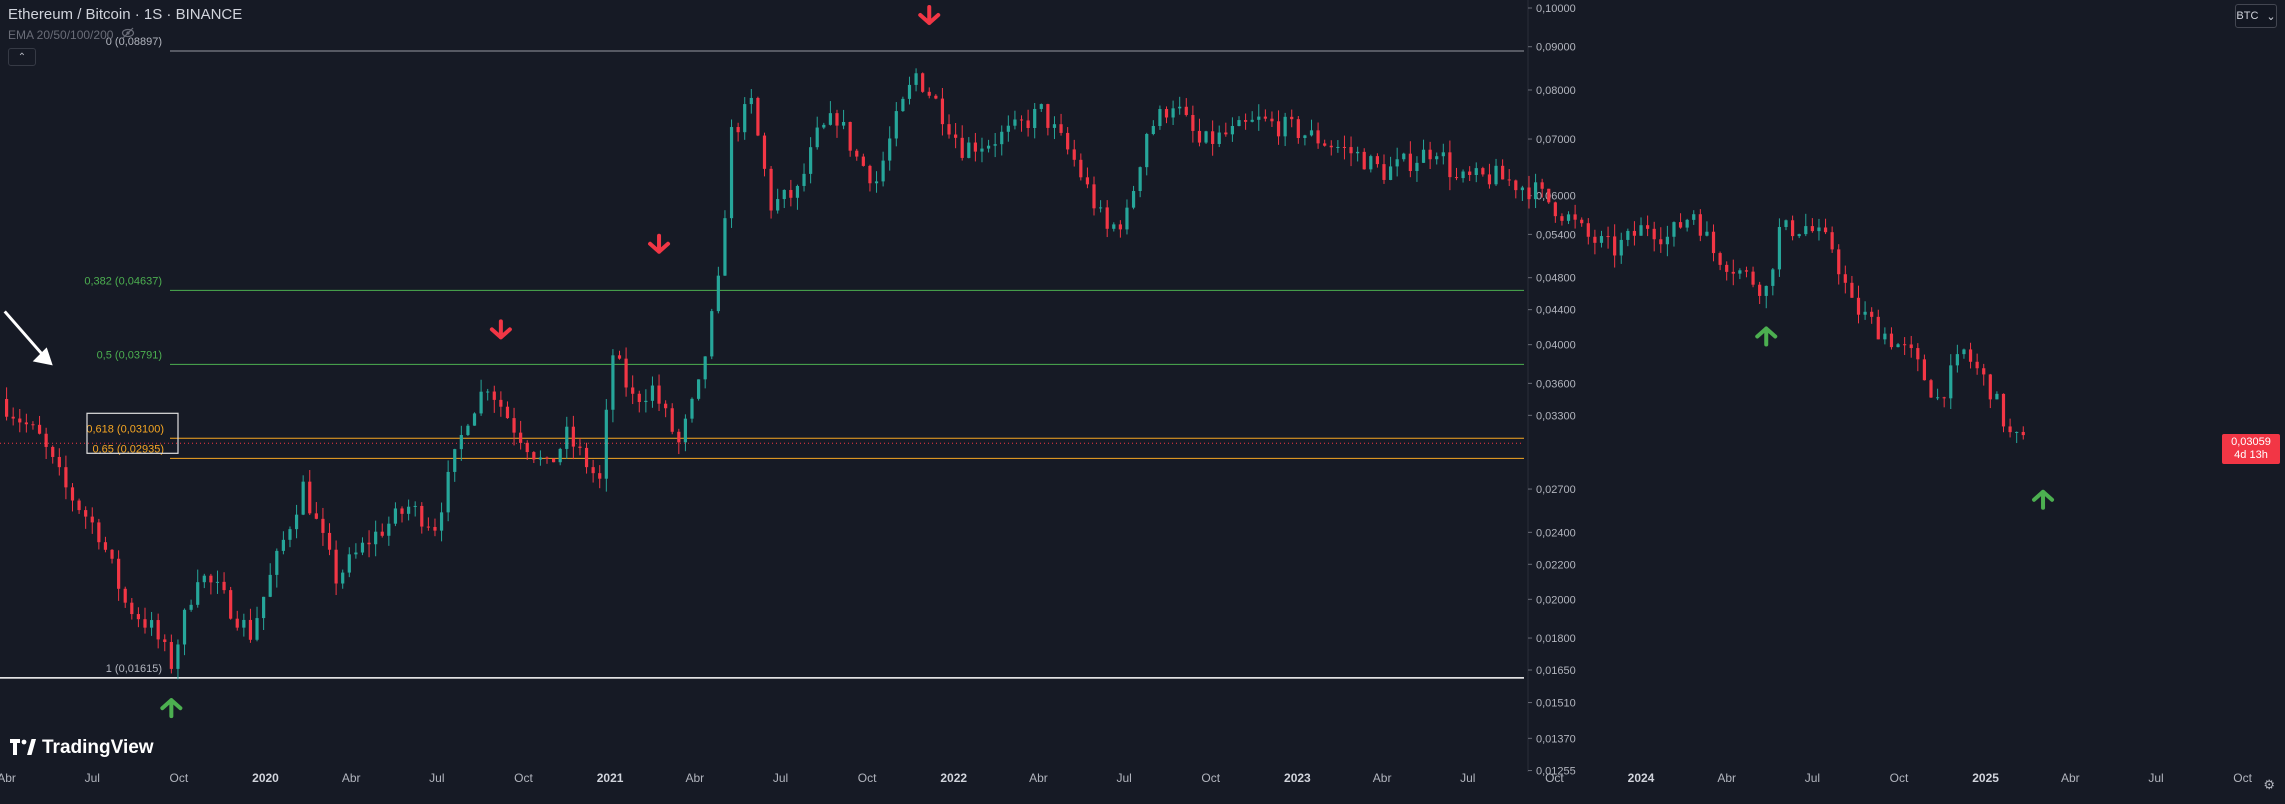  What do you see at coordinates (1556, 490) in the screenshot?
I see `price-tick-label: 0,02700` at bounding box center [1556, 490].